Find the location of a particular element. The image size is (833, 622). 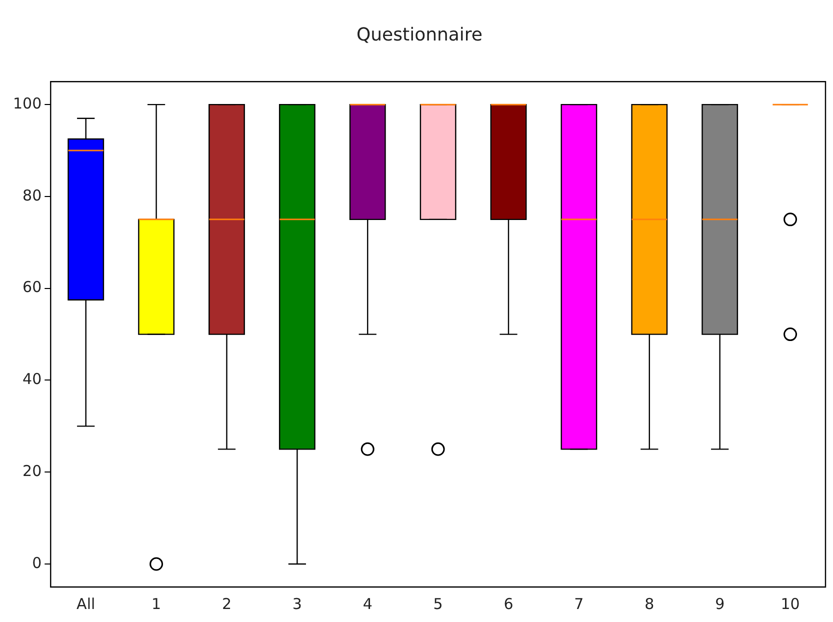

x-tick-label: 6 is located at coordinates (509, 603).